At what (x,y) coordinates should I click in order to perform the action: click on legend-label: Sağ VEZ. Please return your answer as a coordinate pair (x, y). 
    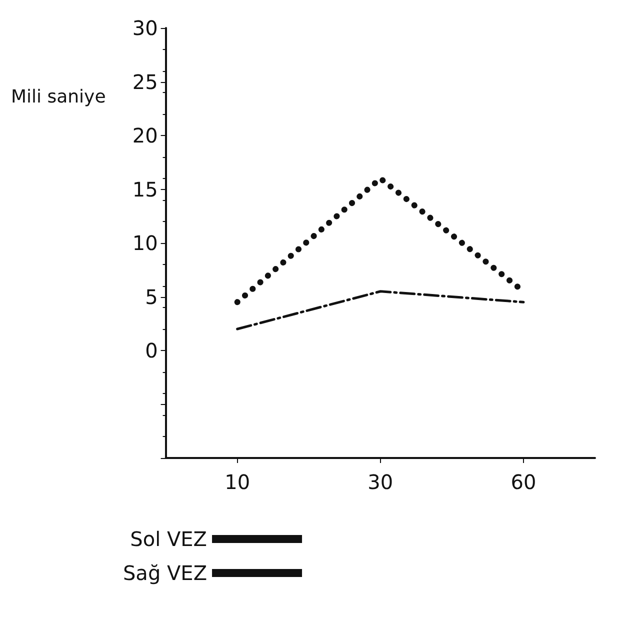
    Looking at the image, I should click on (165, 573).